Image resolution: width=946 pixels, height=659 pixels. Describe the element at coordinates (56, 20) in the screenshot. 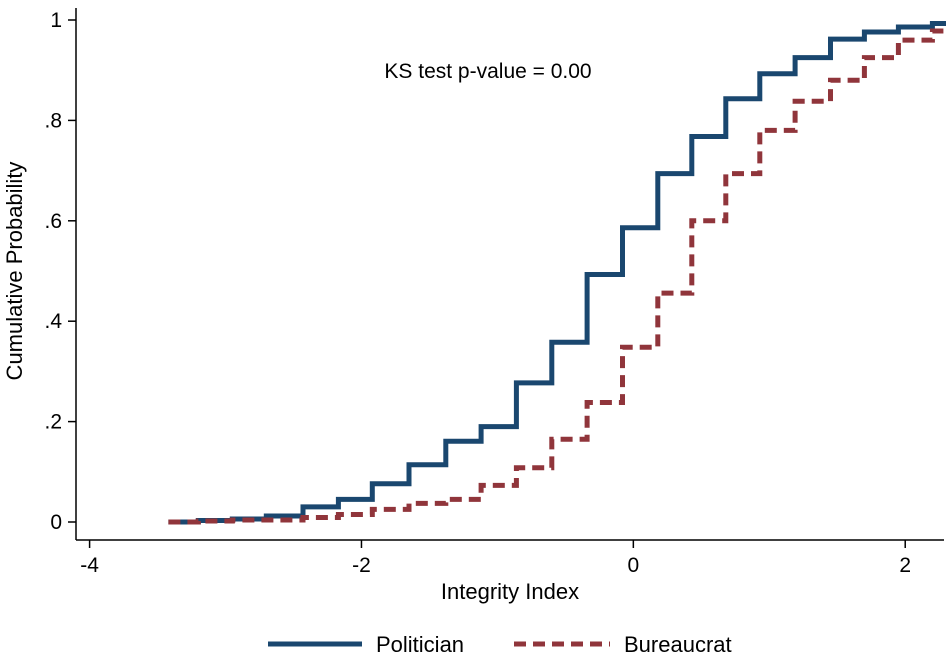

I see `y-tick-label: 1` at that location.